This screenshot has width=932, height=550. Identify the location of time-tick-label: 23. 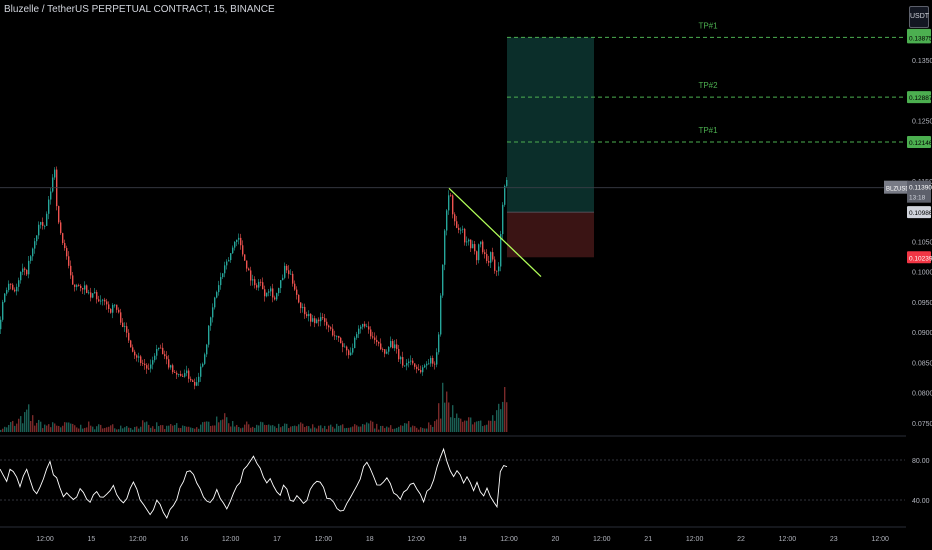
(834, 539).